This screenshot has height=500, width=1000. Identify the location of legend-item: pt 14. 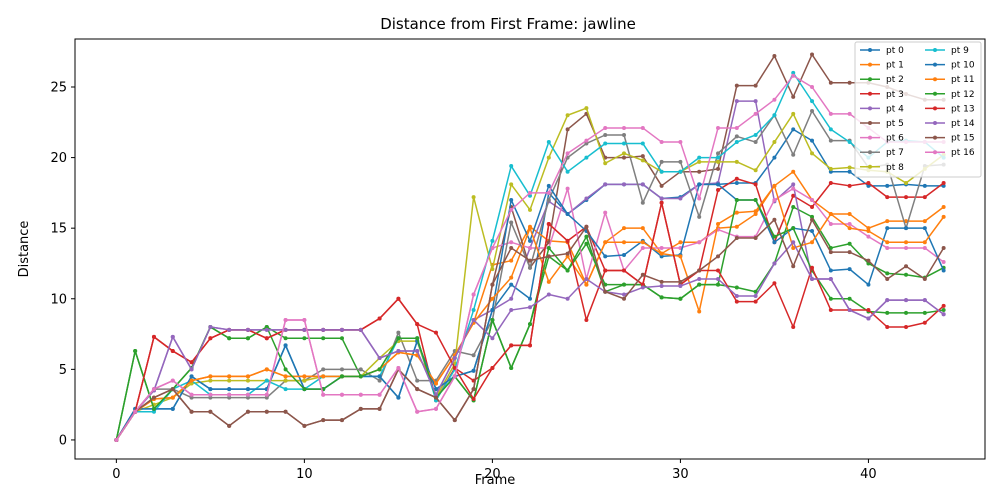
(950, 124).